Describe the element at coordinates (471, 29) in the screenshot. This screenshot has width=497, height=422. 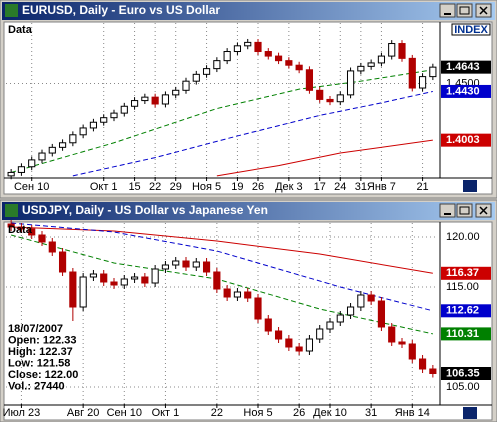
I see `index-box` at that location.